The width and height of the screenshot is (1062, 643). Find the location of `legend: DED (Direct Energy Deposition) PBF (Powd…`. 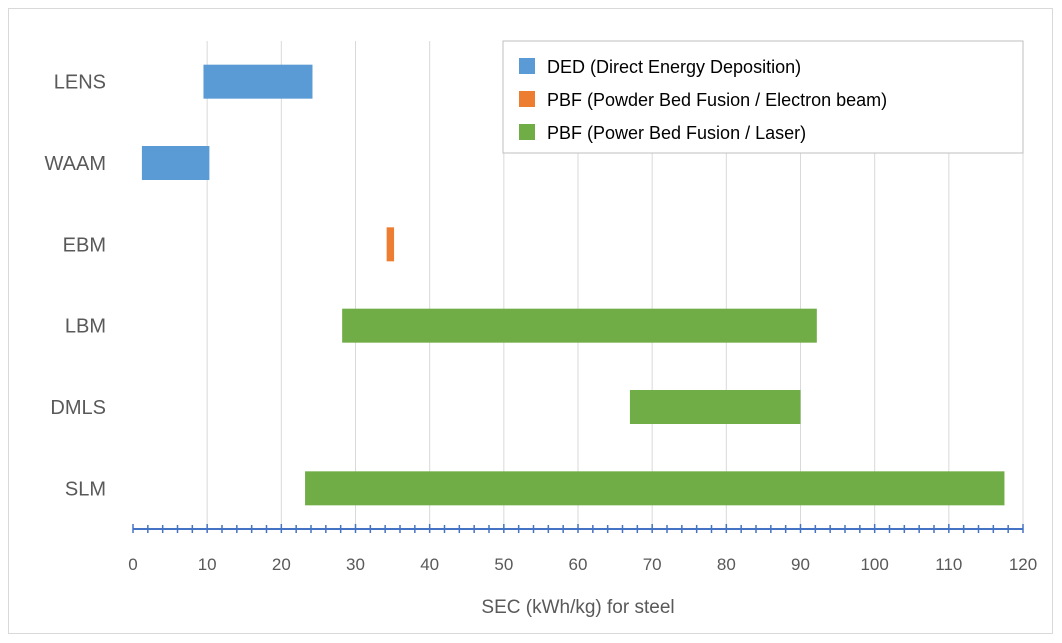

legend: DED (Direct Energy Deposition) PBF (Powd… is located at coordinates (763, 97).